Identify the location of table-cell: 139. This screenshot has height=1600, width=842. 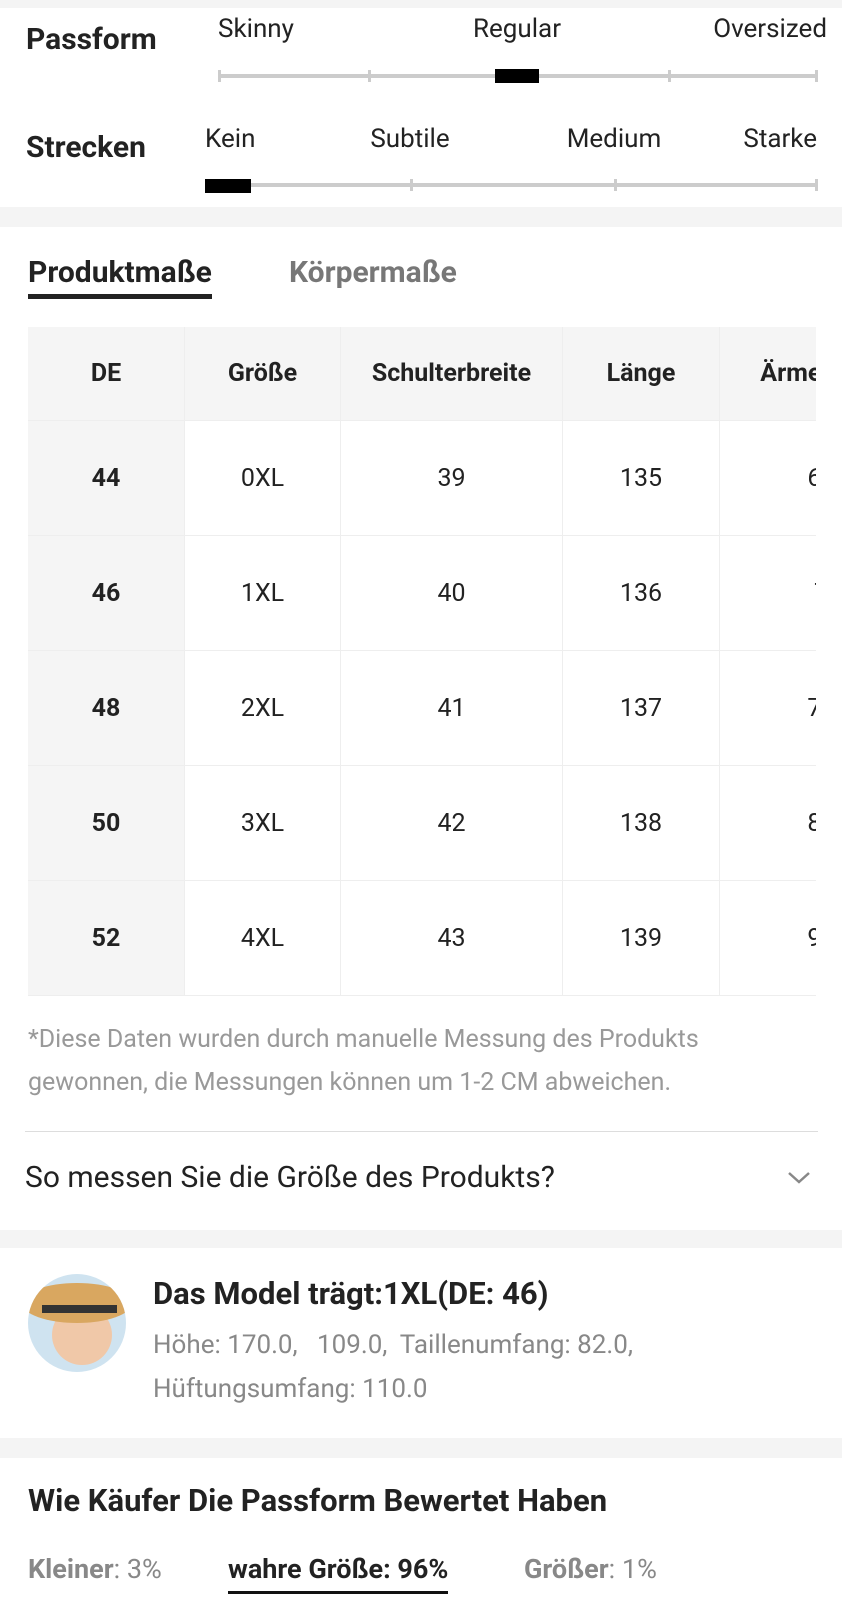
(641, 938).